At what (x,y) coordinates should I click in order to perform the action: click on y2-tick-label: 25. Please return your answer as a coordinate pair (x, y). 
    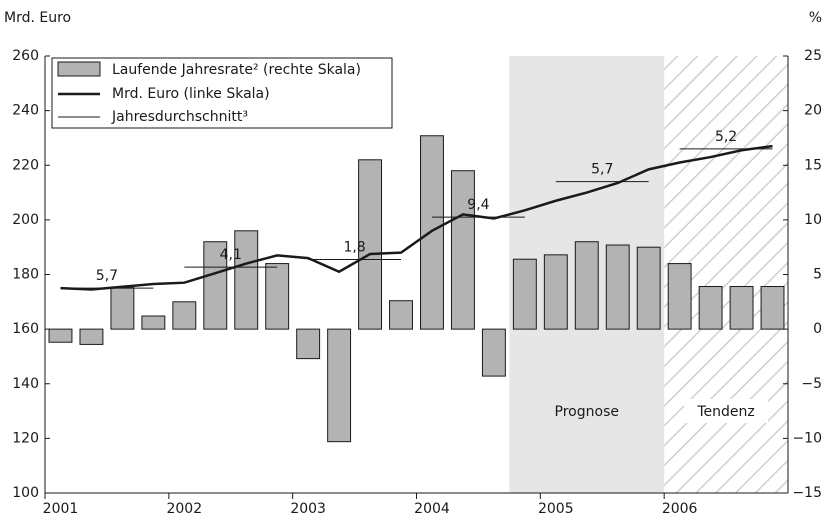
    Looking at the image, I should click on (813, 56).